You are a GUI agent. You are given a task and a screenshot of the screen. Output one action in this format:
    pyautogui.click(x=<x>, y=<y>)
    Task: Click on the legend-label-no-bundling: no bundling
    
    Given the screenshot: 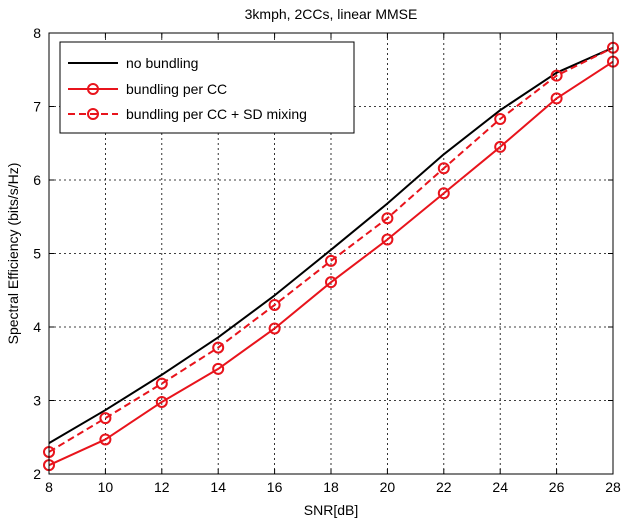 What is the action you would take?
    pyautogui.click(x=162, y=63)
    